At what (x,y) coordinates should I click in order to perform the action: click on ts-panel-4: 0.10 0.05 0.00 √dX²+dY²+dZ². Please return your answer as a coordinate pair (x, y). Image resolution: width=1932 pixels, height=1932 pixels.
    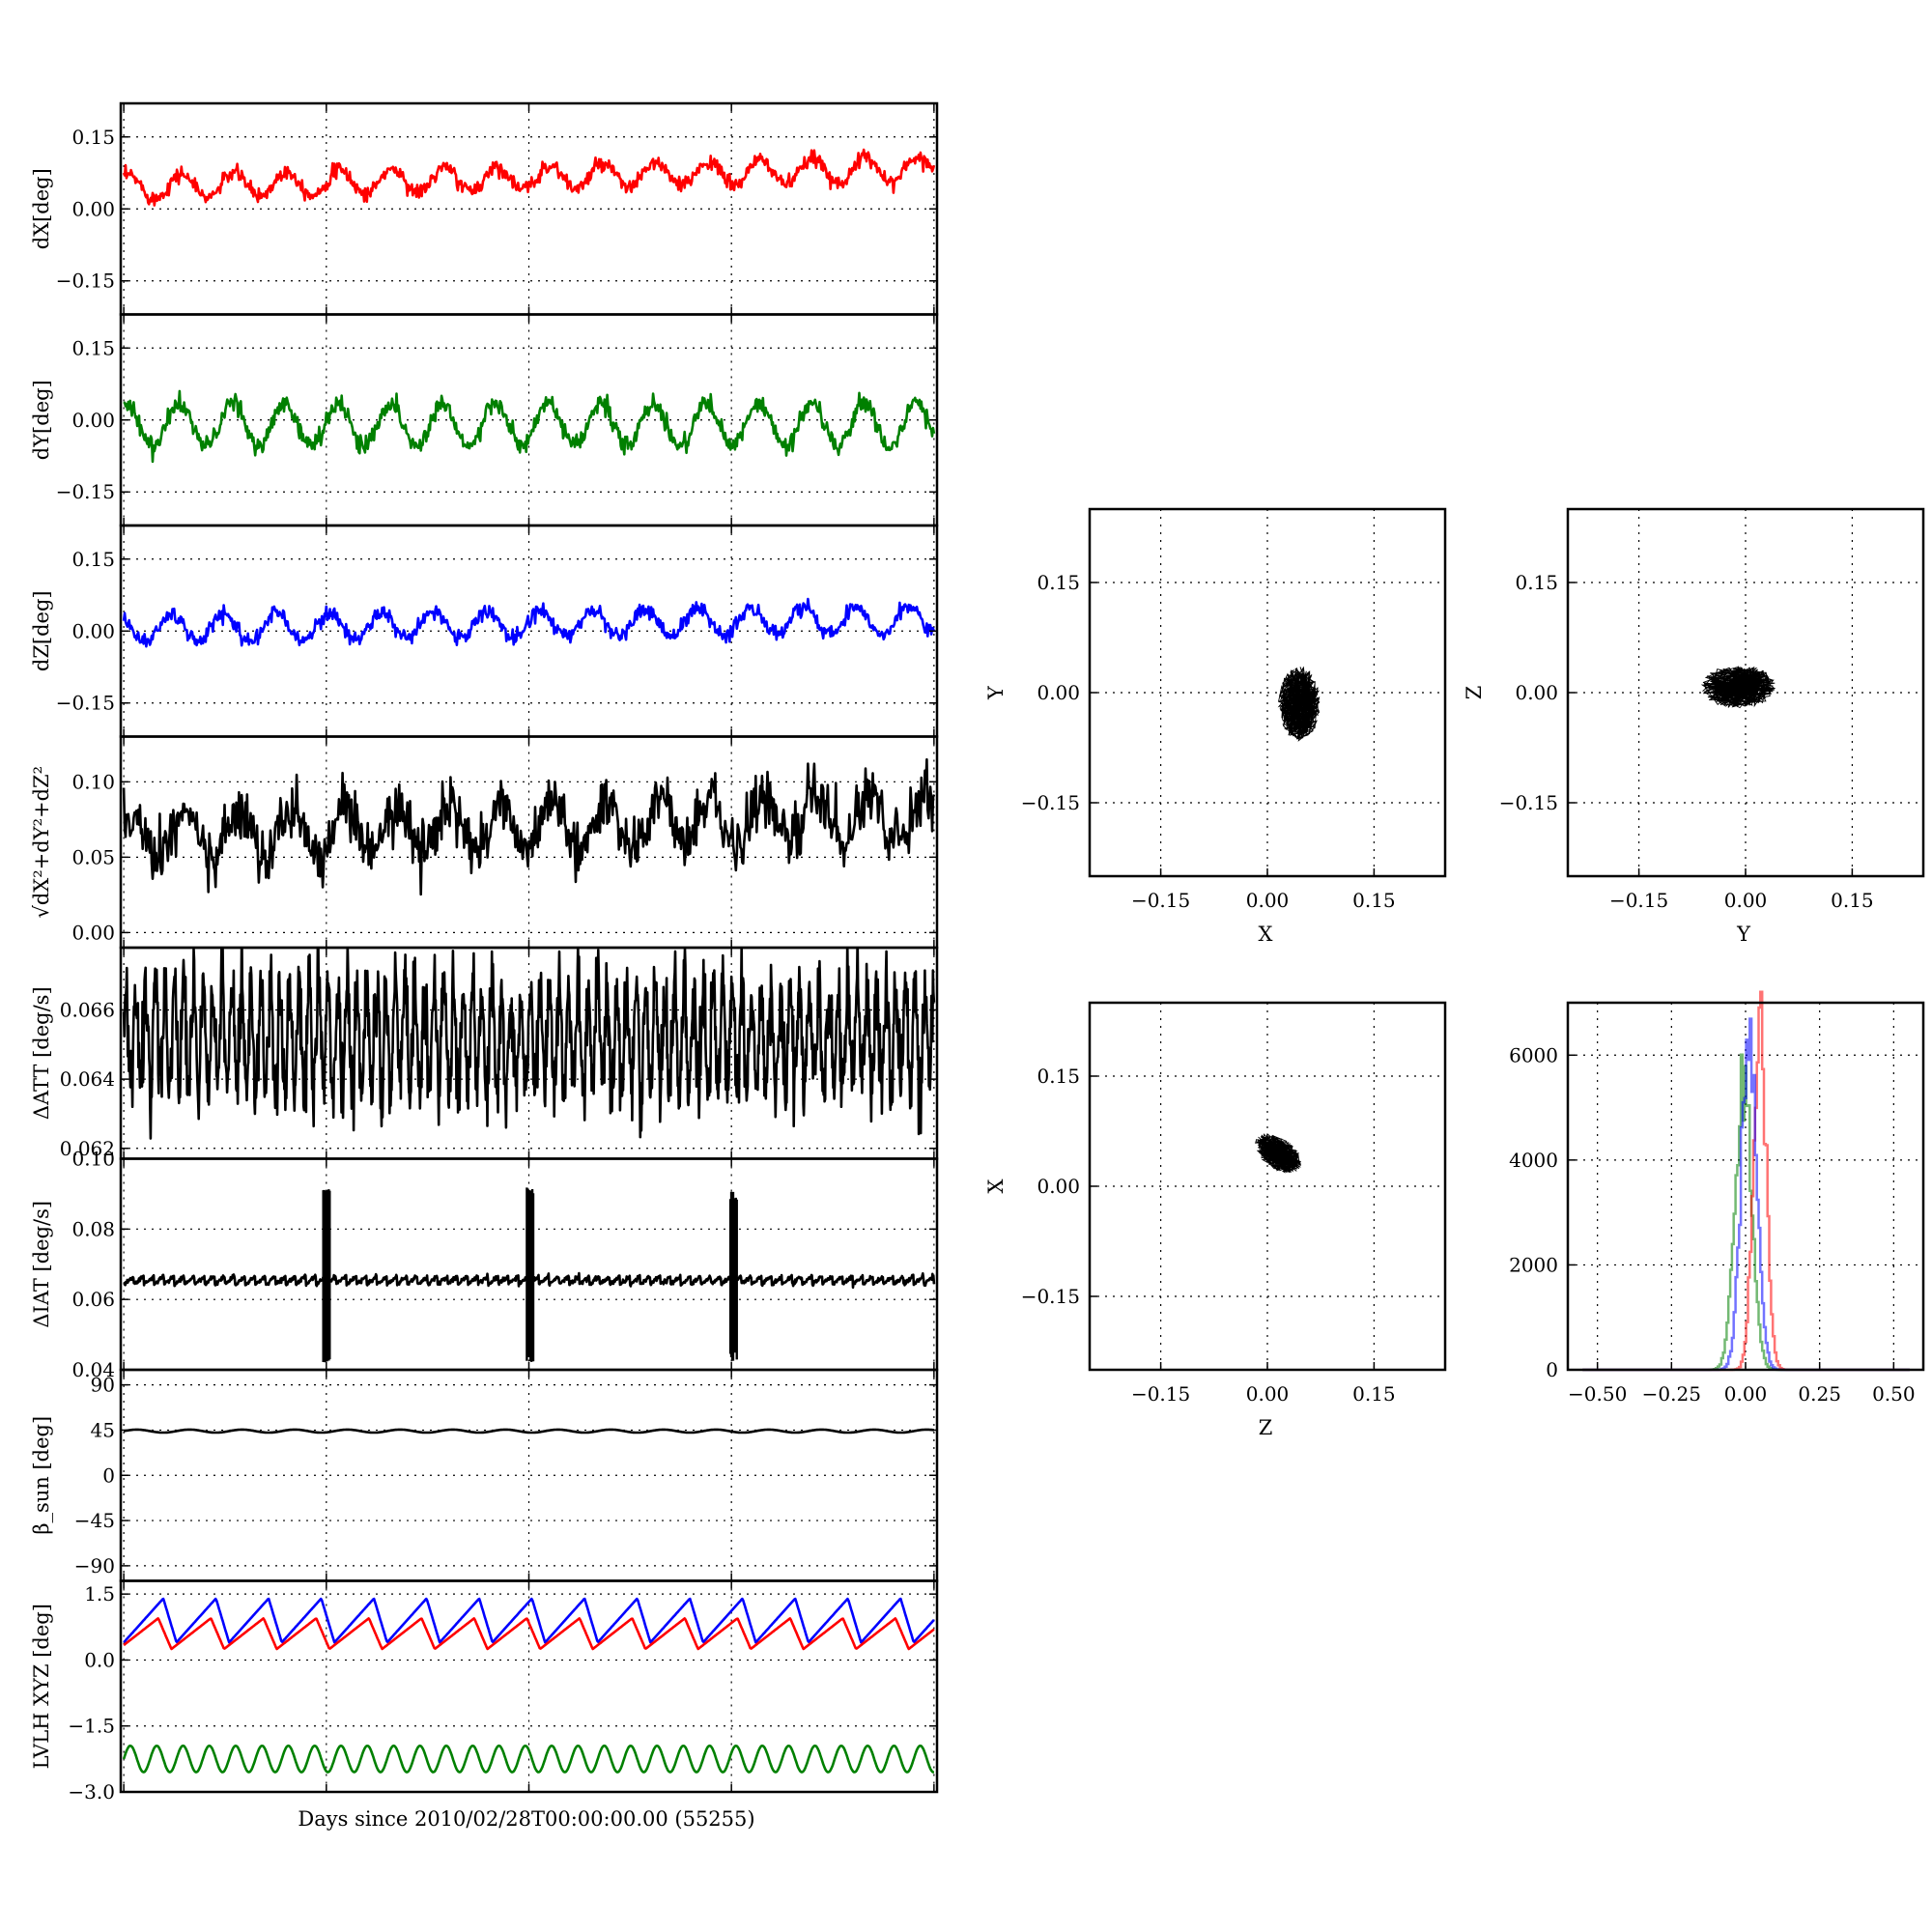
    Looking at the image, I should click on (484, 842).